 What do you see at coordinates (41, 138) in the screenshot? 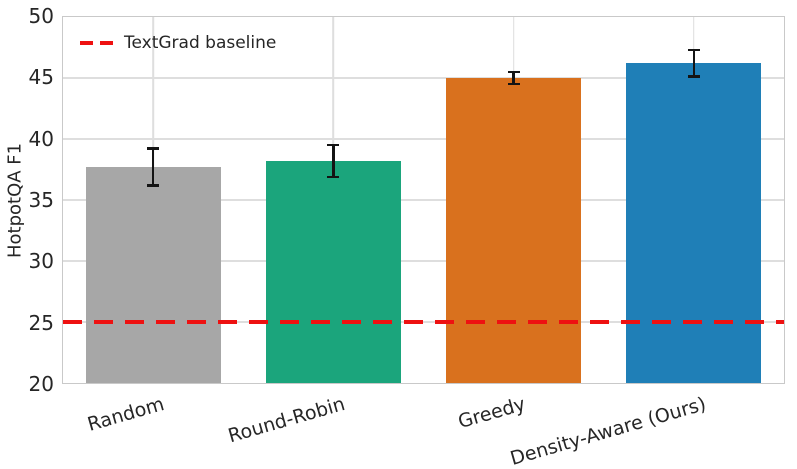
I see `y-tick-label: 40` at bounding box center [41, 138].